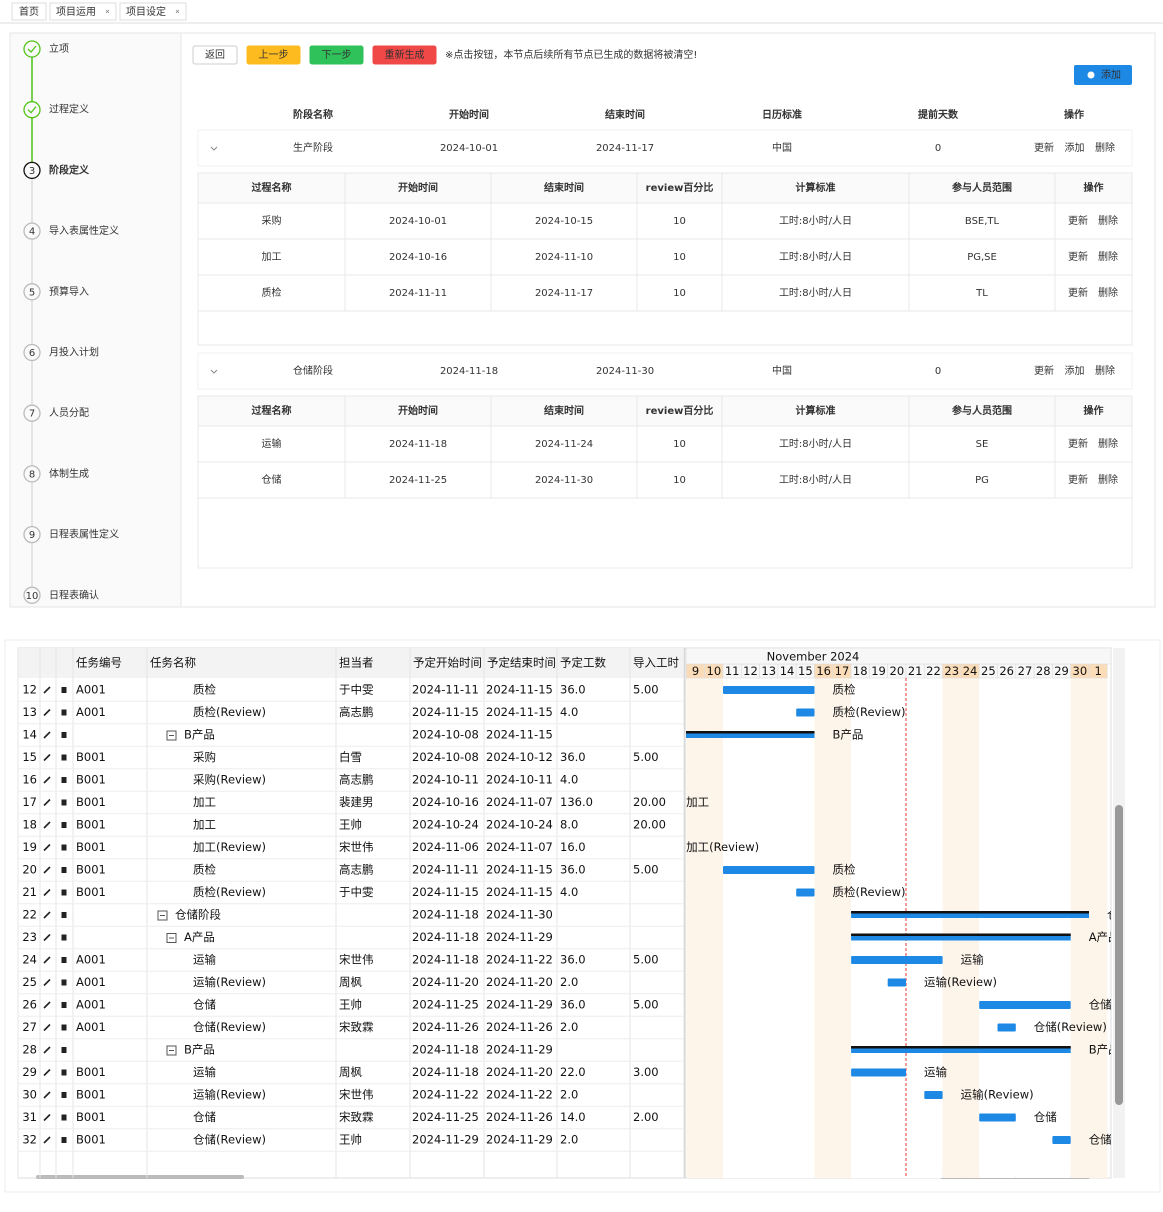 Image resolution: width=1163 pixels, height=1212 pixels. I want to click on owner: 王帅, so click(350, 825).